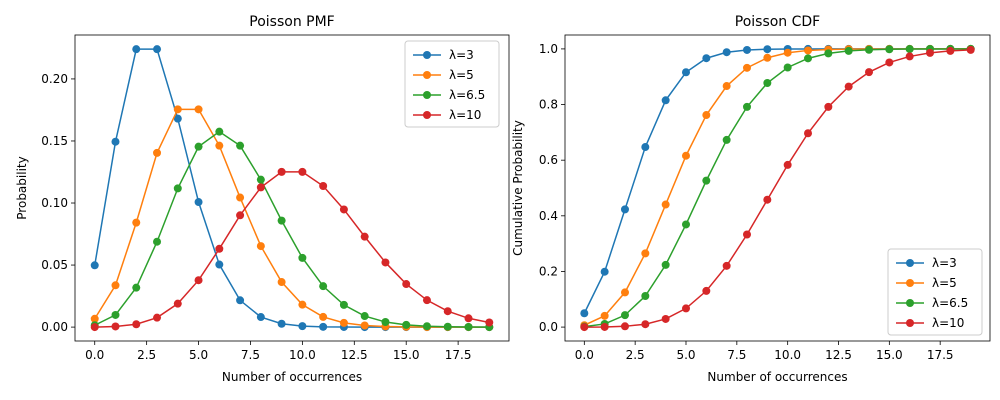 The image size is (1000, 400). I want to click on x-tick-label: 12.5, so click(354, 355).